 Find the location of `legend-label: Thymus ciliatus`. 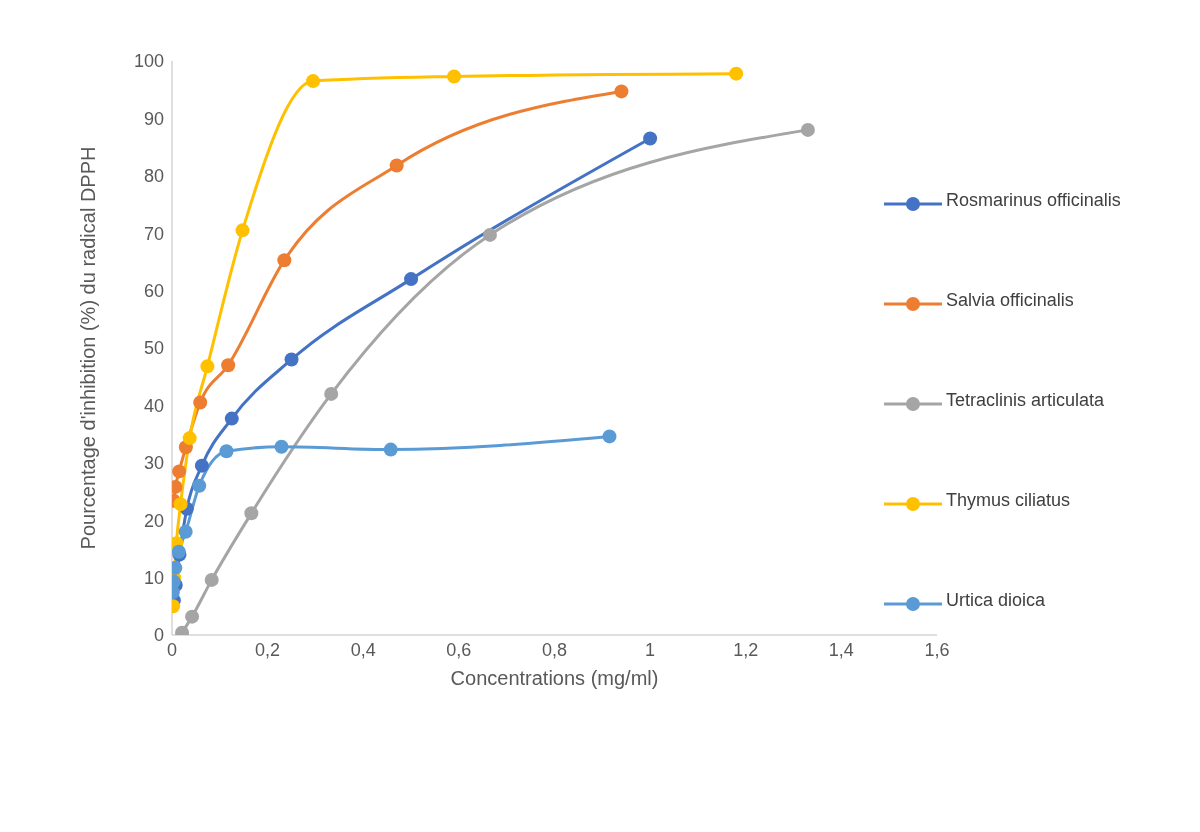

legend-label: Thymus ciliatus is located at coordinates (1008, 500).